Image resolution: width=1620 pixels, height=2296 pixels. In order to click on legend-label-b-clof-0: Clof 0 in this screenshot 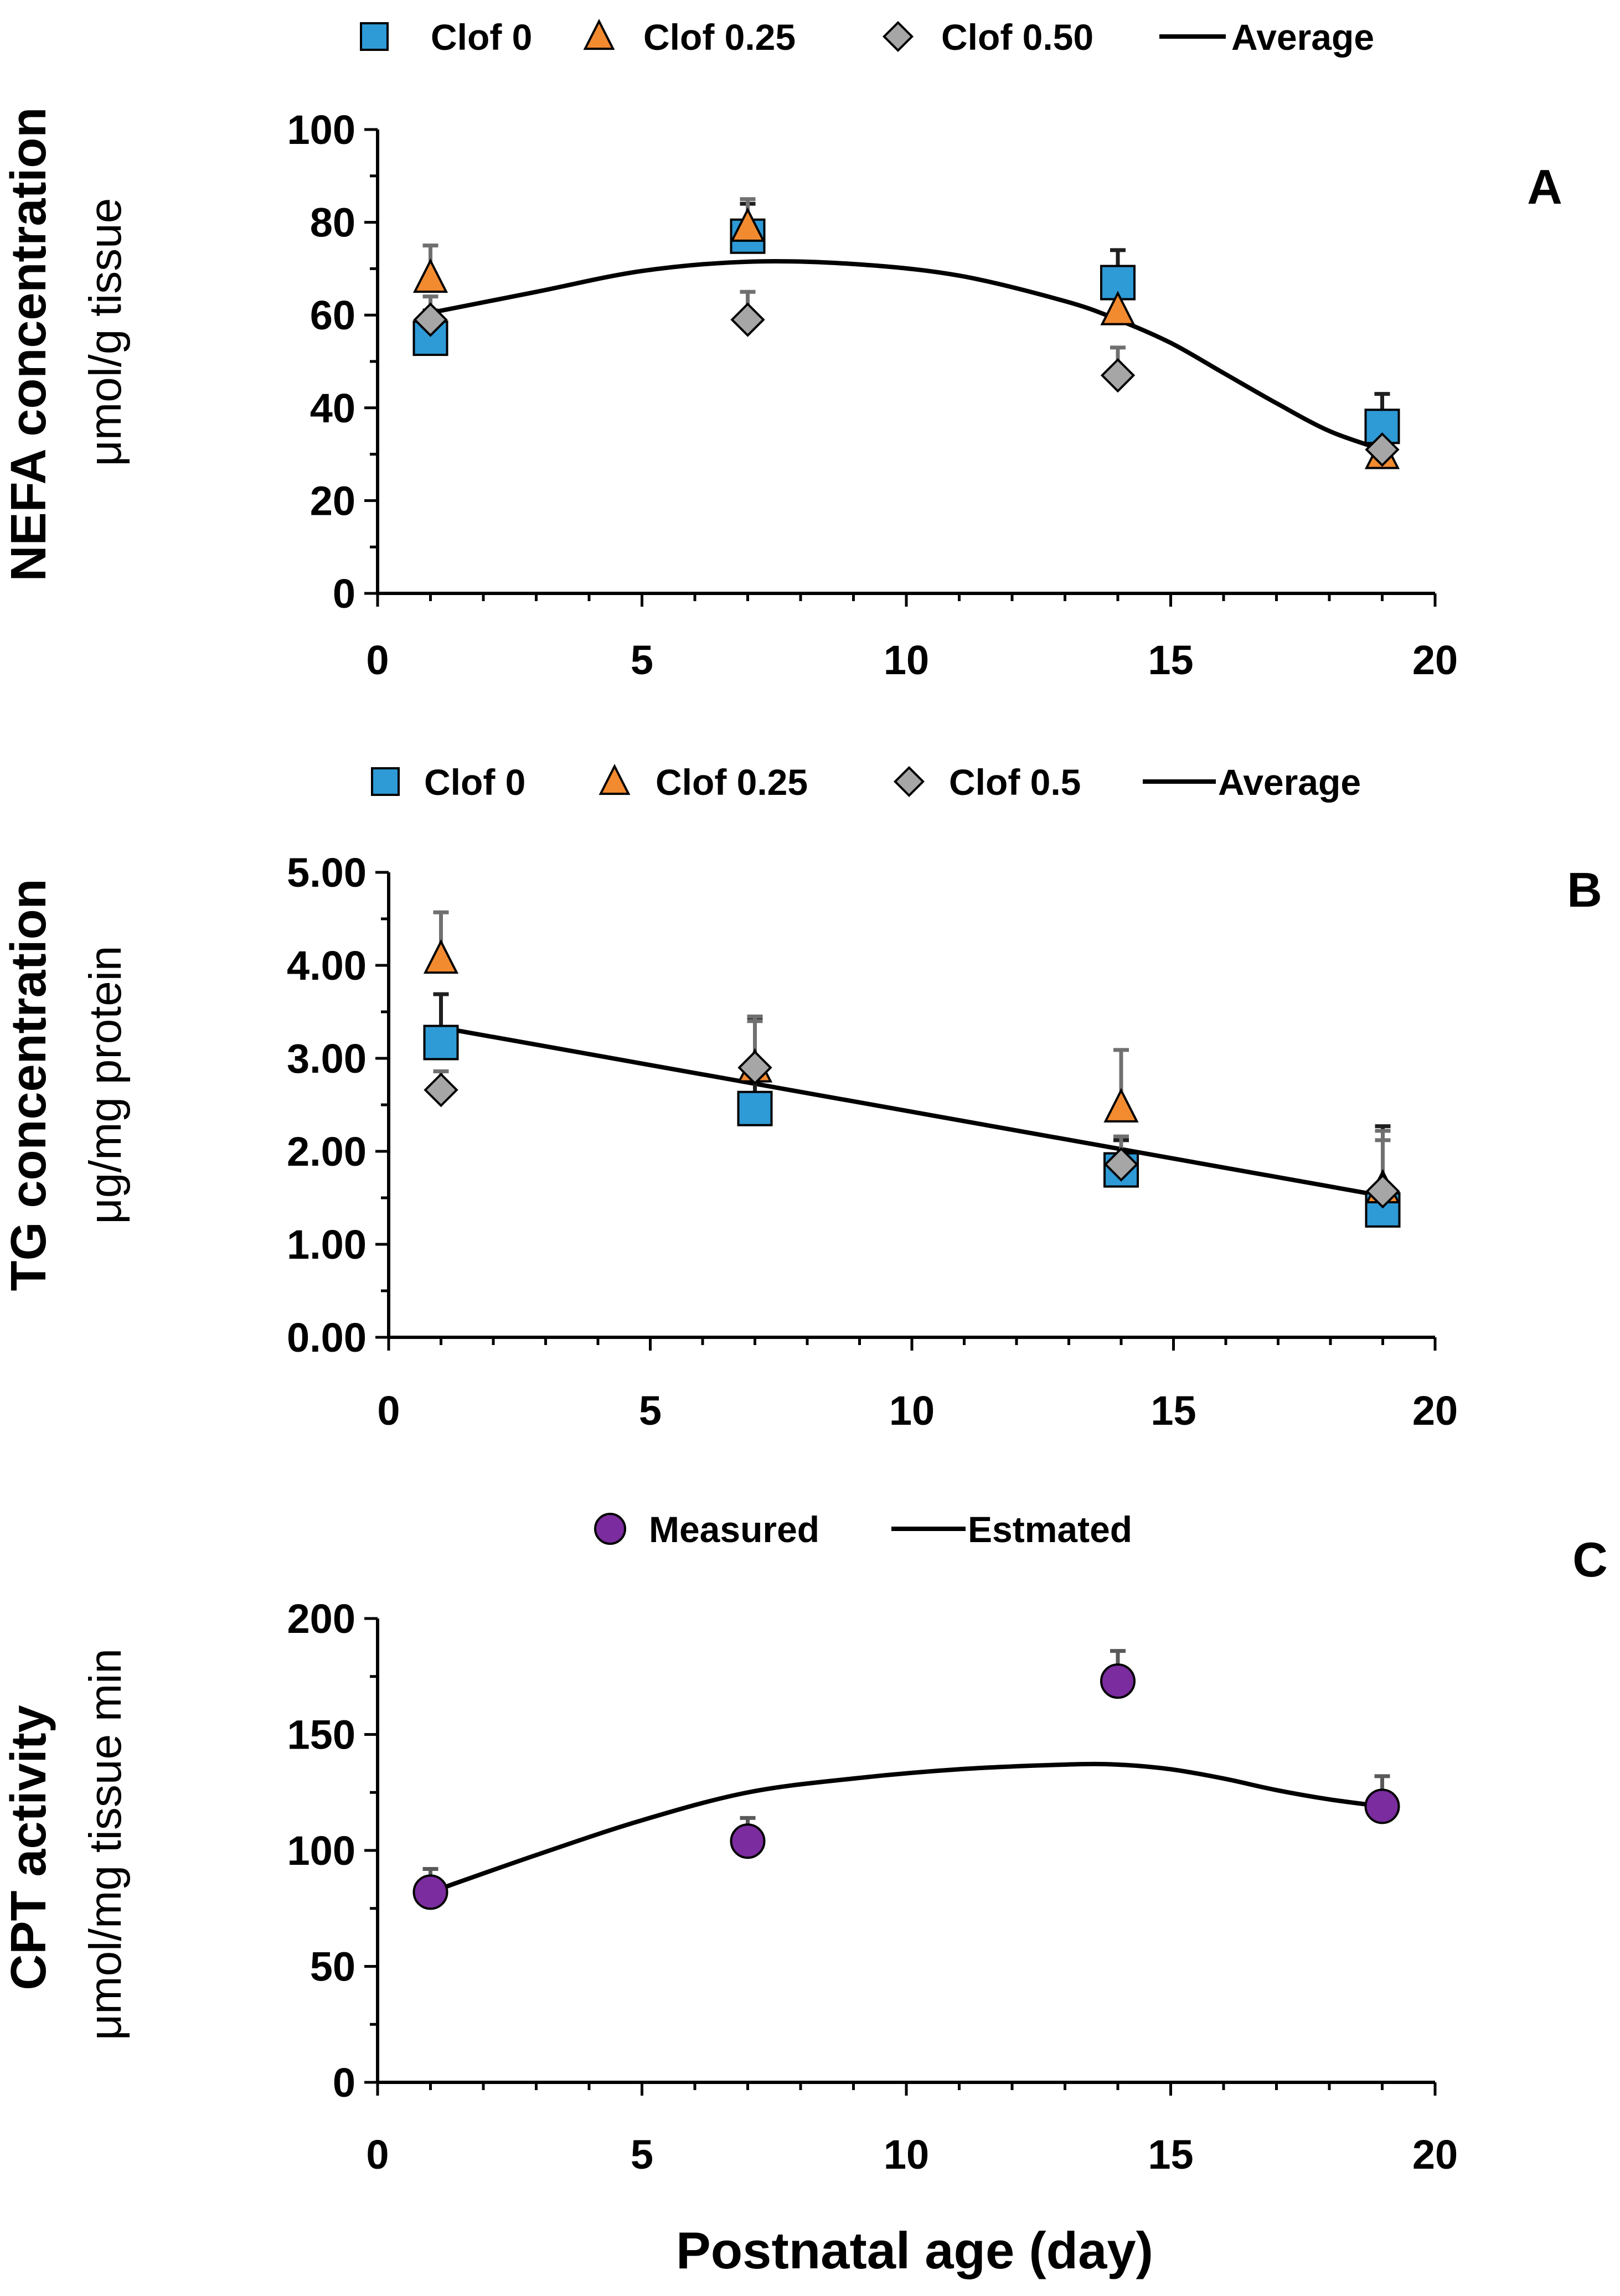, I will do `click(475, 782)`.